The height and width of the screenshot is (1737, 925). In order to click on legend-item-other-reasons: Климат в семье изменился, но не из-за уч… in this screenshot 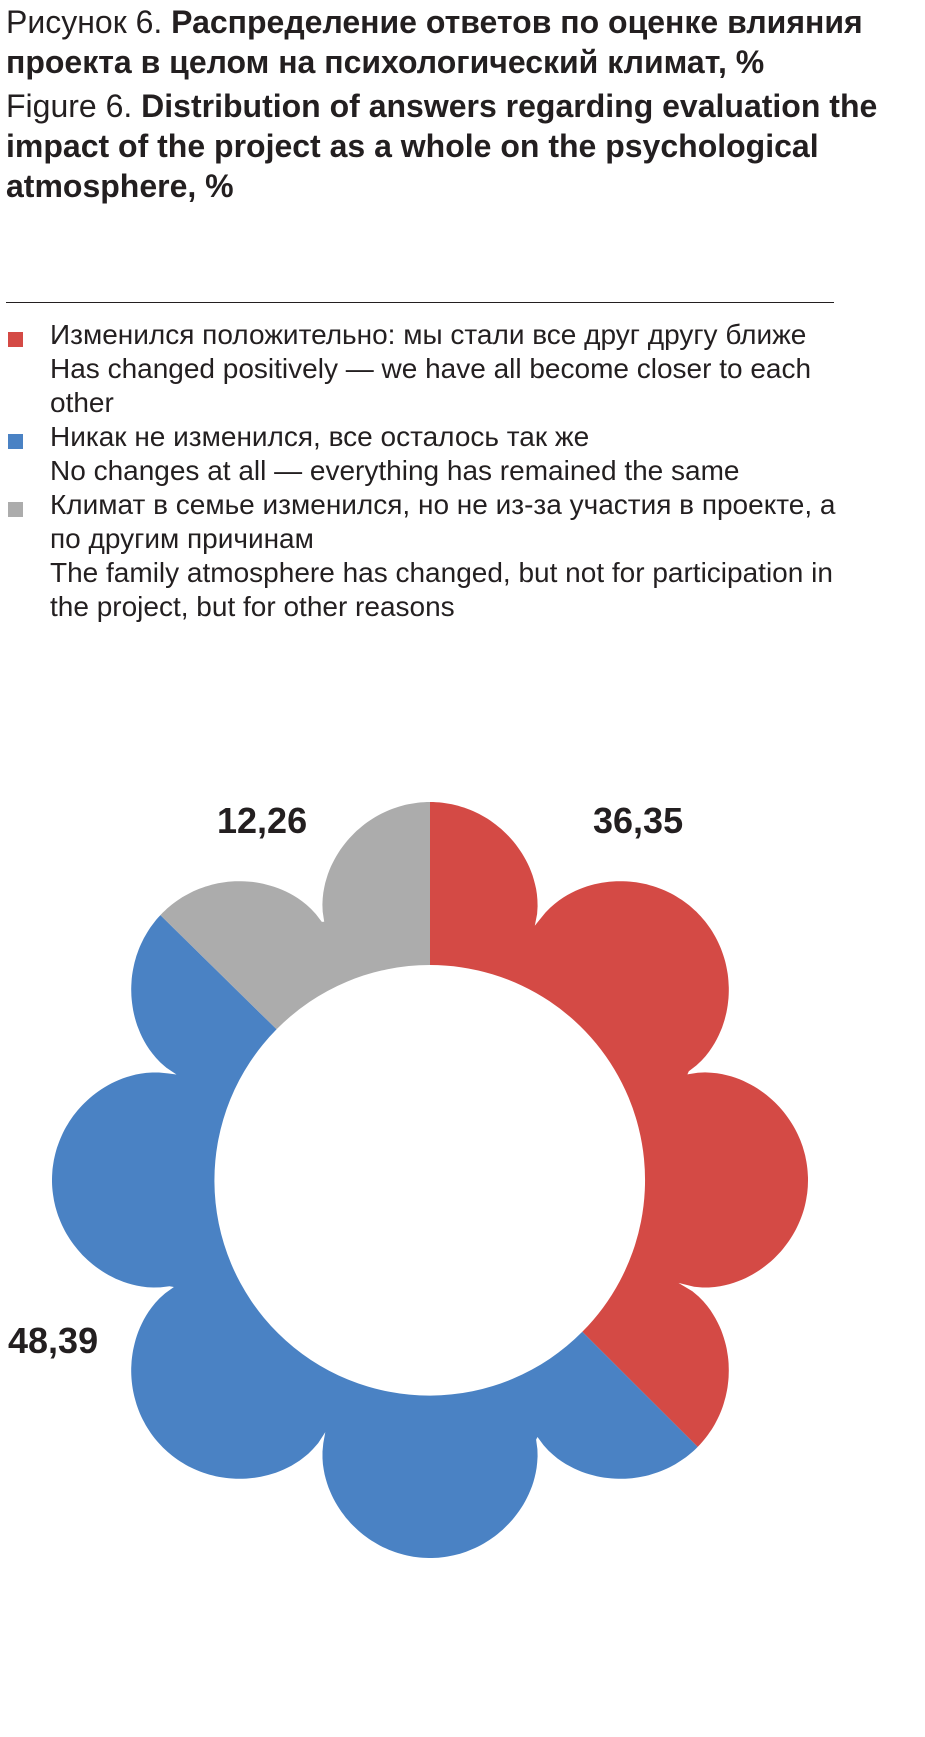, I will do `click(421, 556)`.